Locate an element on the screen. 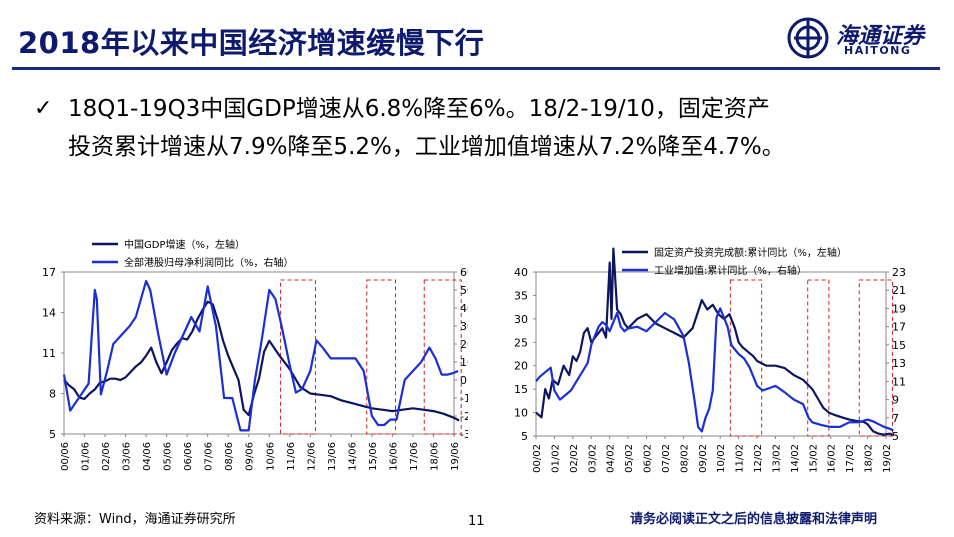 The height and width of the screenshot is (537, 954). x-tick-label: 07/06 is located at coordinates (209, 456).